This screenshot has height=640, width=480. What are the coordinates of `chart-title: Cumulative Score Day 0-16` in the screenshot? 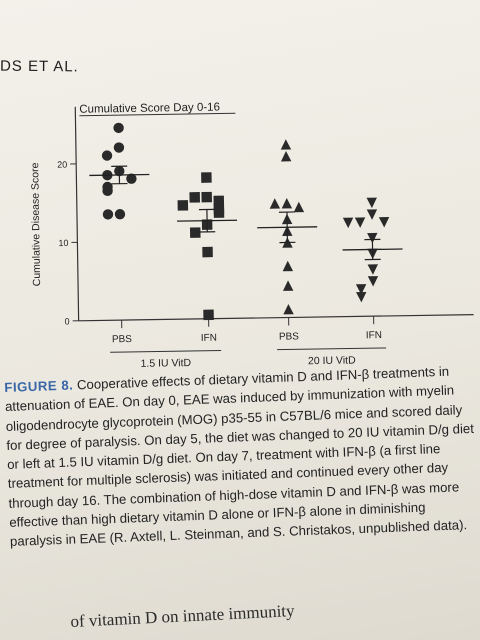 It's located at (149, 109).